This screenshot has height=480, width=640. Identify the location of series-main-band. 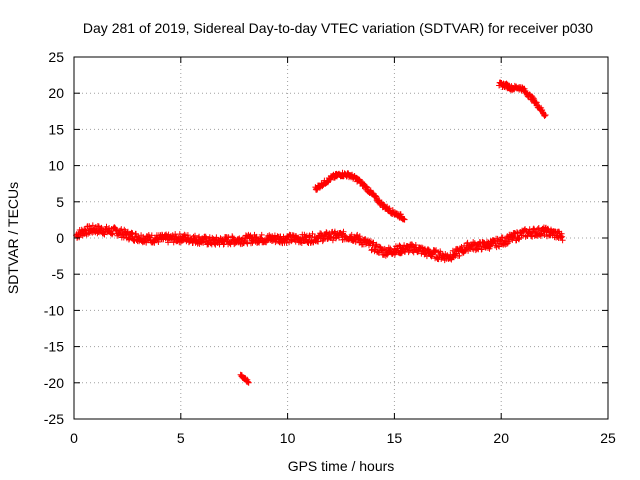
(319, 243).